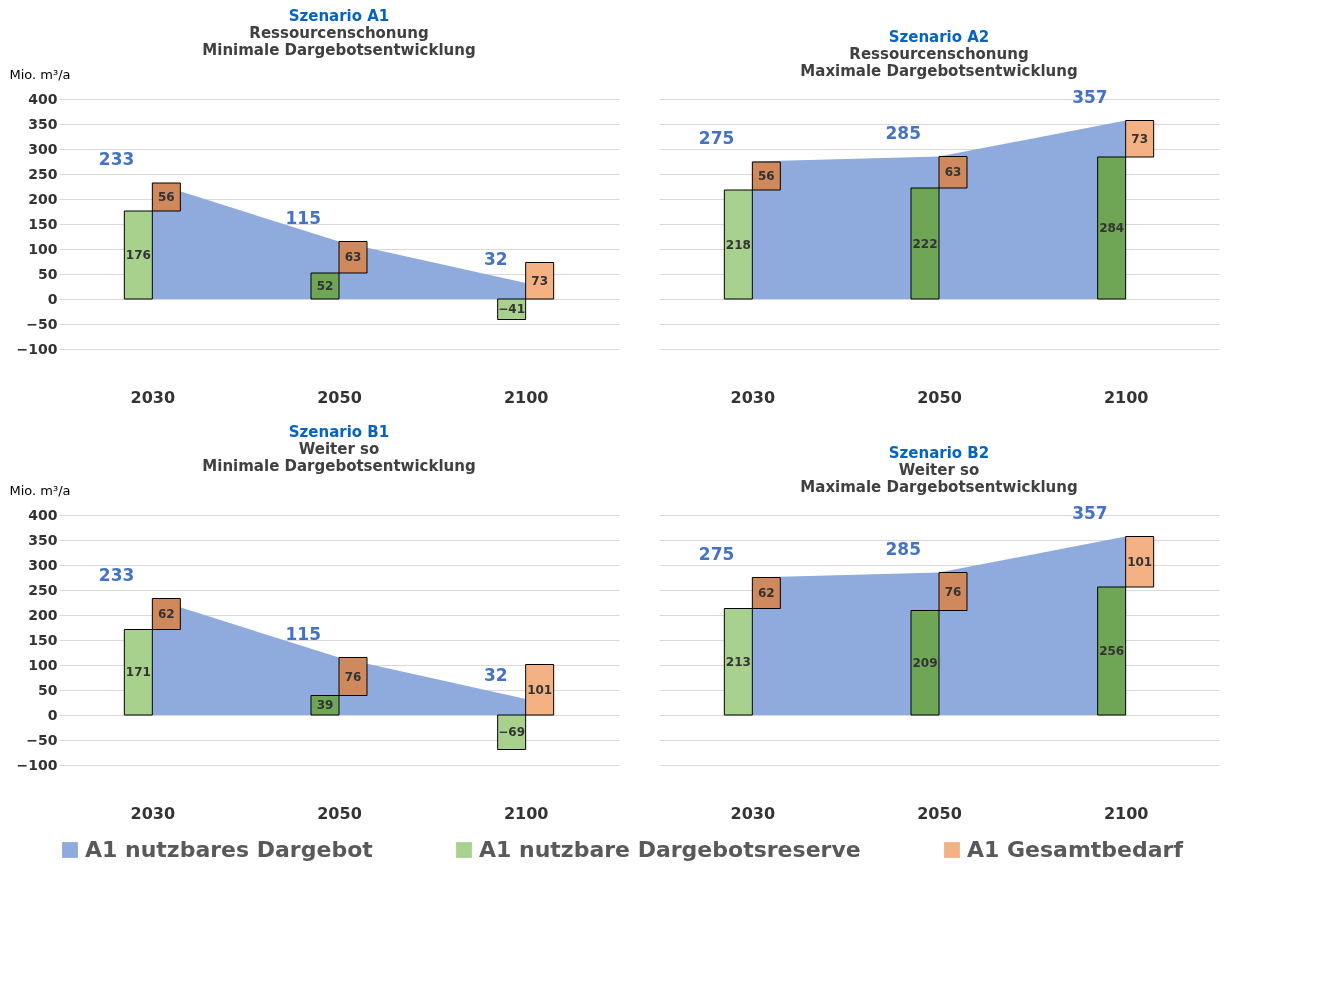  I want to click on chart-subtitle: Ressourcenschonung Maximale Dargebotsentwicklung, so click(939, 62).